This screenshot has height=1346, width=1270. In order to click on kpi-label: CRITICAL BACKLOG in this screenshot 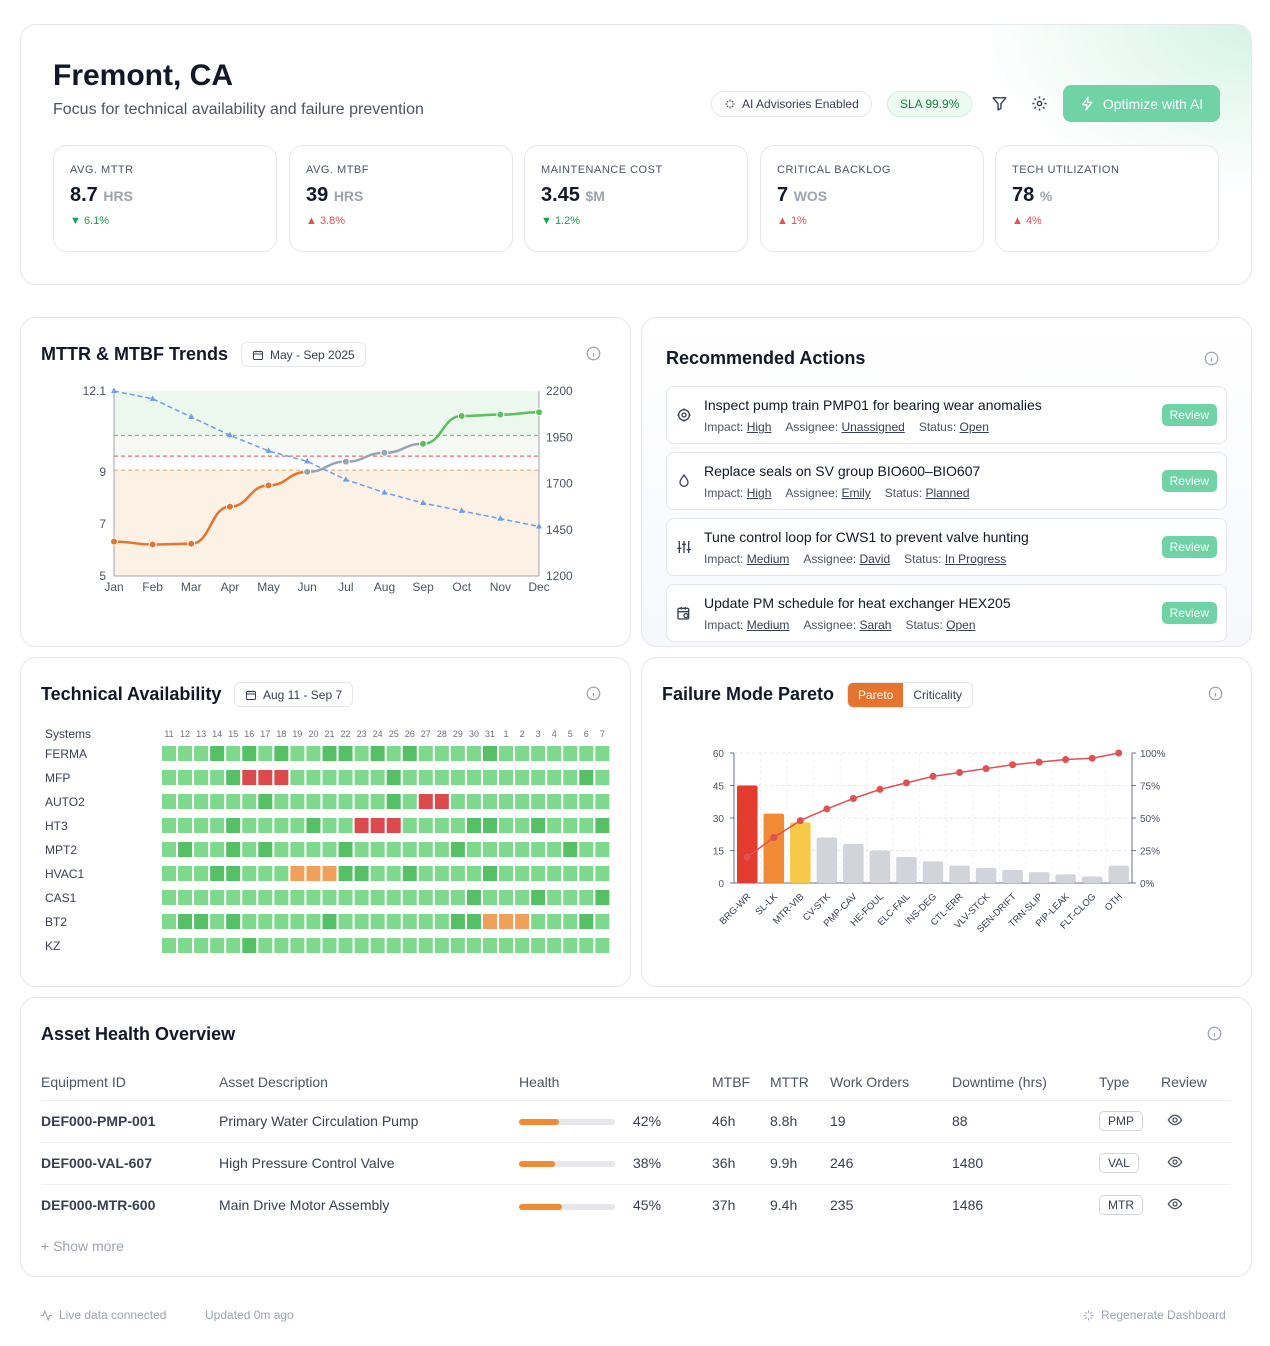, I will do `click(834, 170)`.